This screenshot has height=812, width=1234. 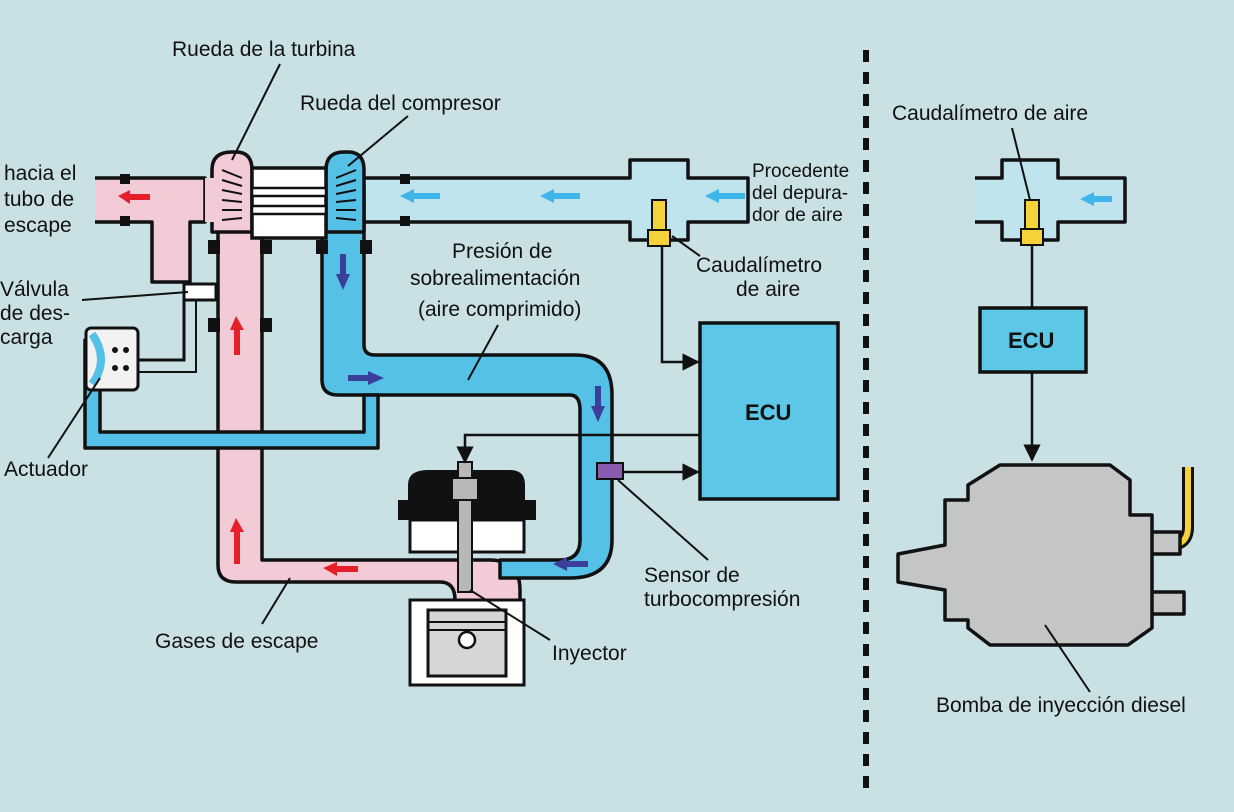 I want to click on wastegate-label-3: carga, so click(x=26, y=337).